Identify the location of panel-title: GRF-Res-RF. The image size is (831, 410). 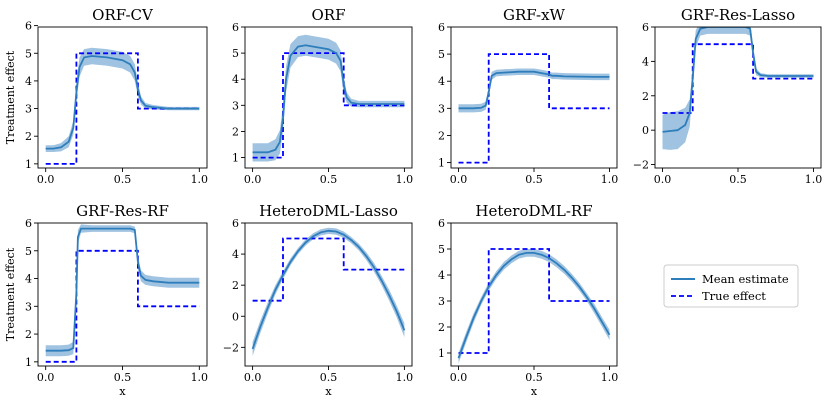
(122, 211).